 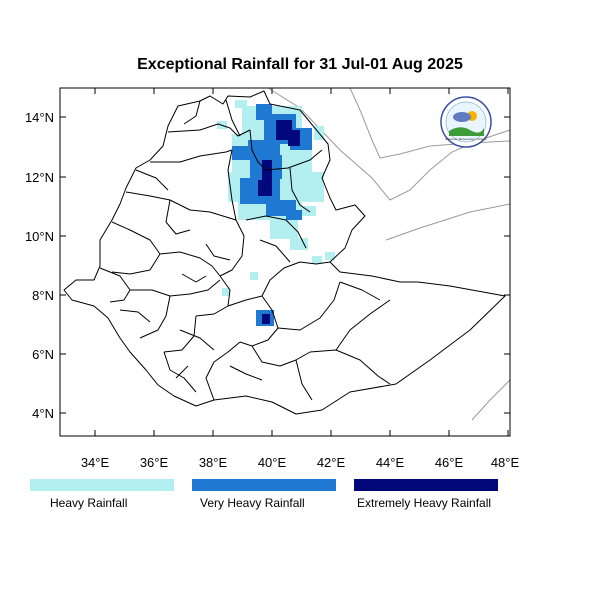 What do you see at coordinates (39, 117) in the screenshot?
I see `lat-label: 14°N` at bounding box center [39, 117].